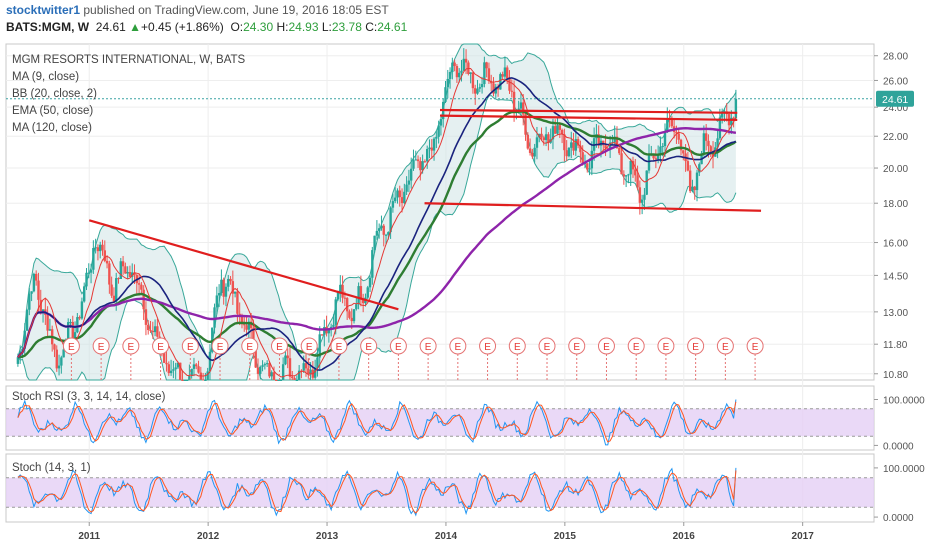 This screenshot has height=550, width=932. I want to click on price-change: +0.45 (+1.86%), so click(182, 27).